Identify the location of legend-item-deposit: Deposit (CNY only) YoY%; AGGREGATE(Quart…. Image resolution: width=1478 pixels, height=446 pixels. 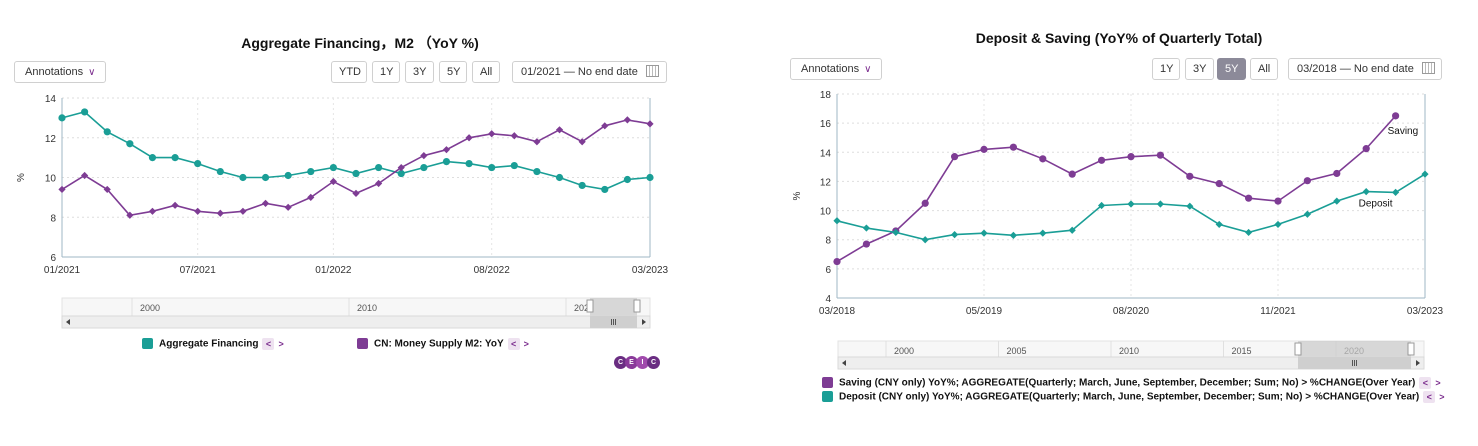
(1133, 396).